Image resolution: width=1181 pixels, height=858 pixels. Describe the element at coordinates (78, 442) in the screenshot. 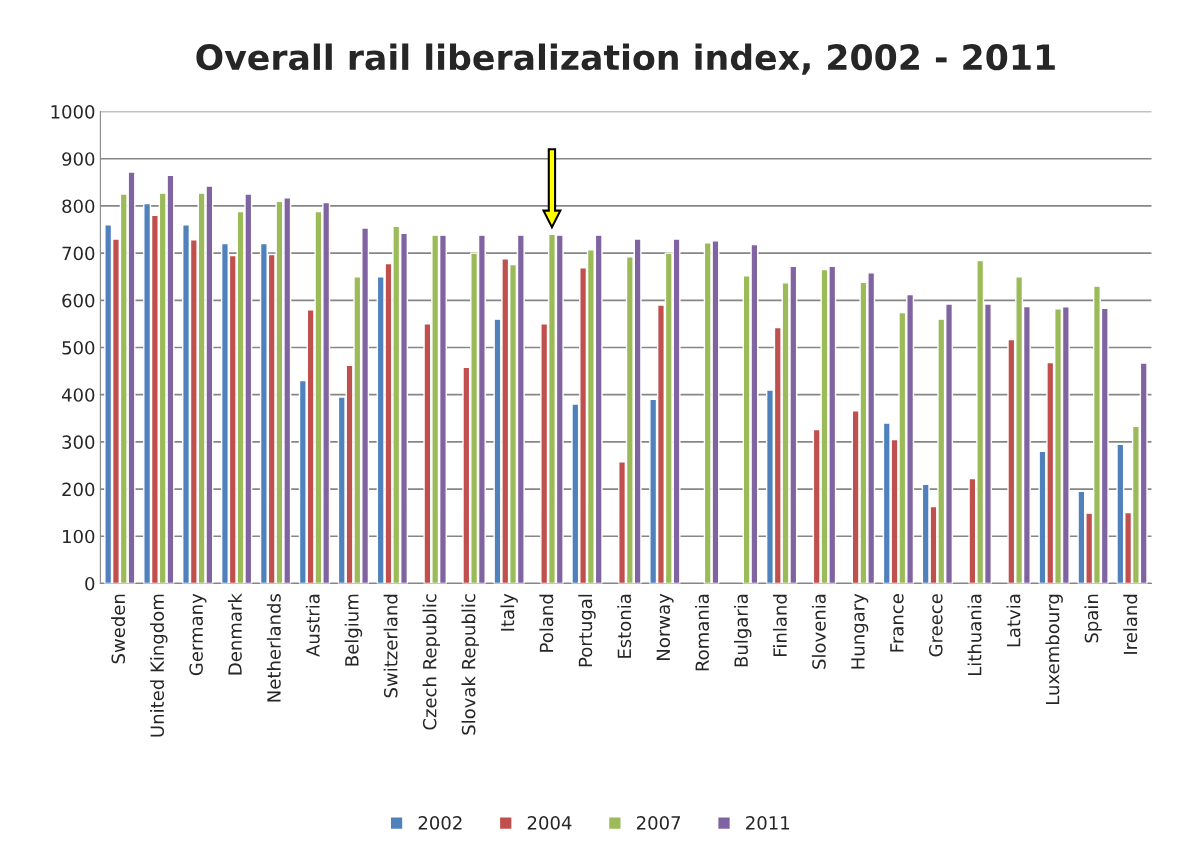

I see `y-tick-label: 300` at that location.